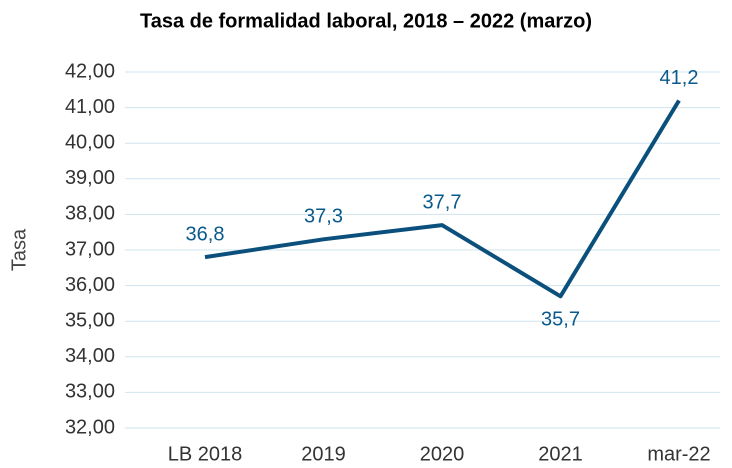 The image size is (732, 468). Describe the element at coordinates (90, 356) in the screenshot. I see `y-tick-label: 34,00` at that location.